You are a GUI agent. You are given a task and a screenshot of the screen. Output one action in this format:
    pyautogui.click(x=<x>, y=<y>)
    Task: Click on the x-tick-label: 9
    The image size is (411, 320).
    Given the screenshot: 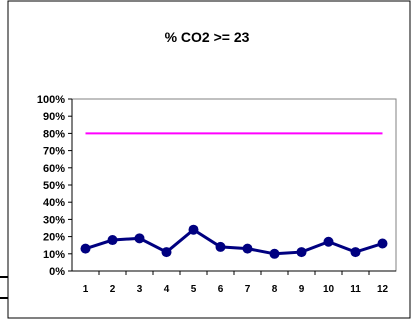 What is the action you would take?
    pyautogui.click(x=302, y=289)
    